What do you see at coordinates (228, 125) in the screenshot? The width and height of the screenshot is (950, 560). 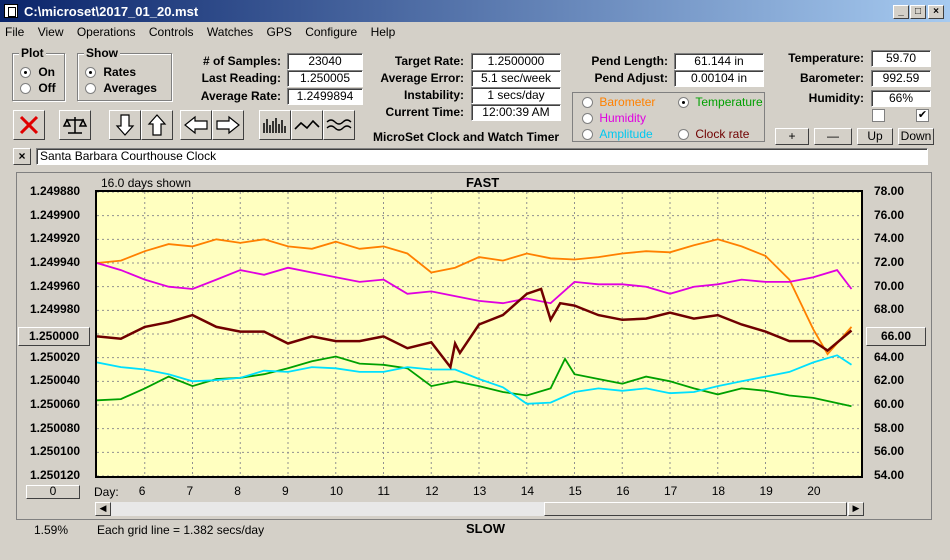 I see `right-arrow-button` at bounding box center [228, 125].